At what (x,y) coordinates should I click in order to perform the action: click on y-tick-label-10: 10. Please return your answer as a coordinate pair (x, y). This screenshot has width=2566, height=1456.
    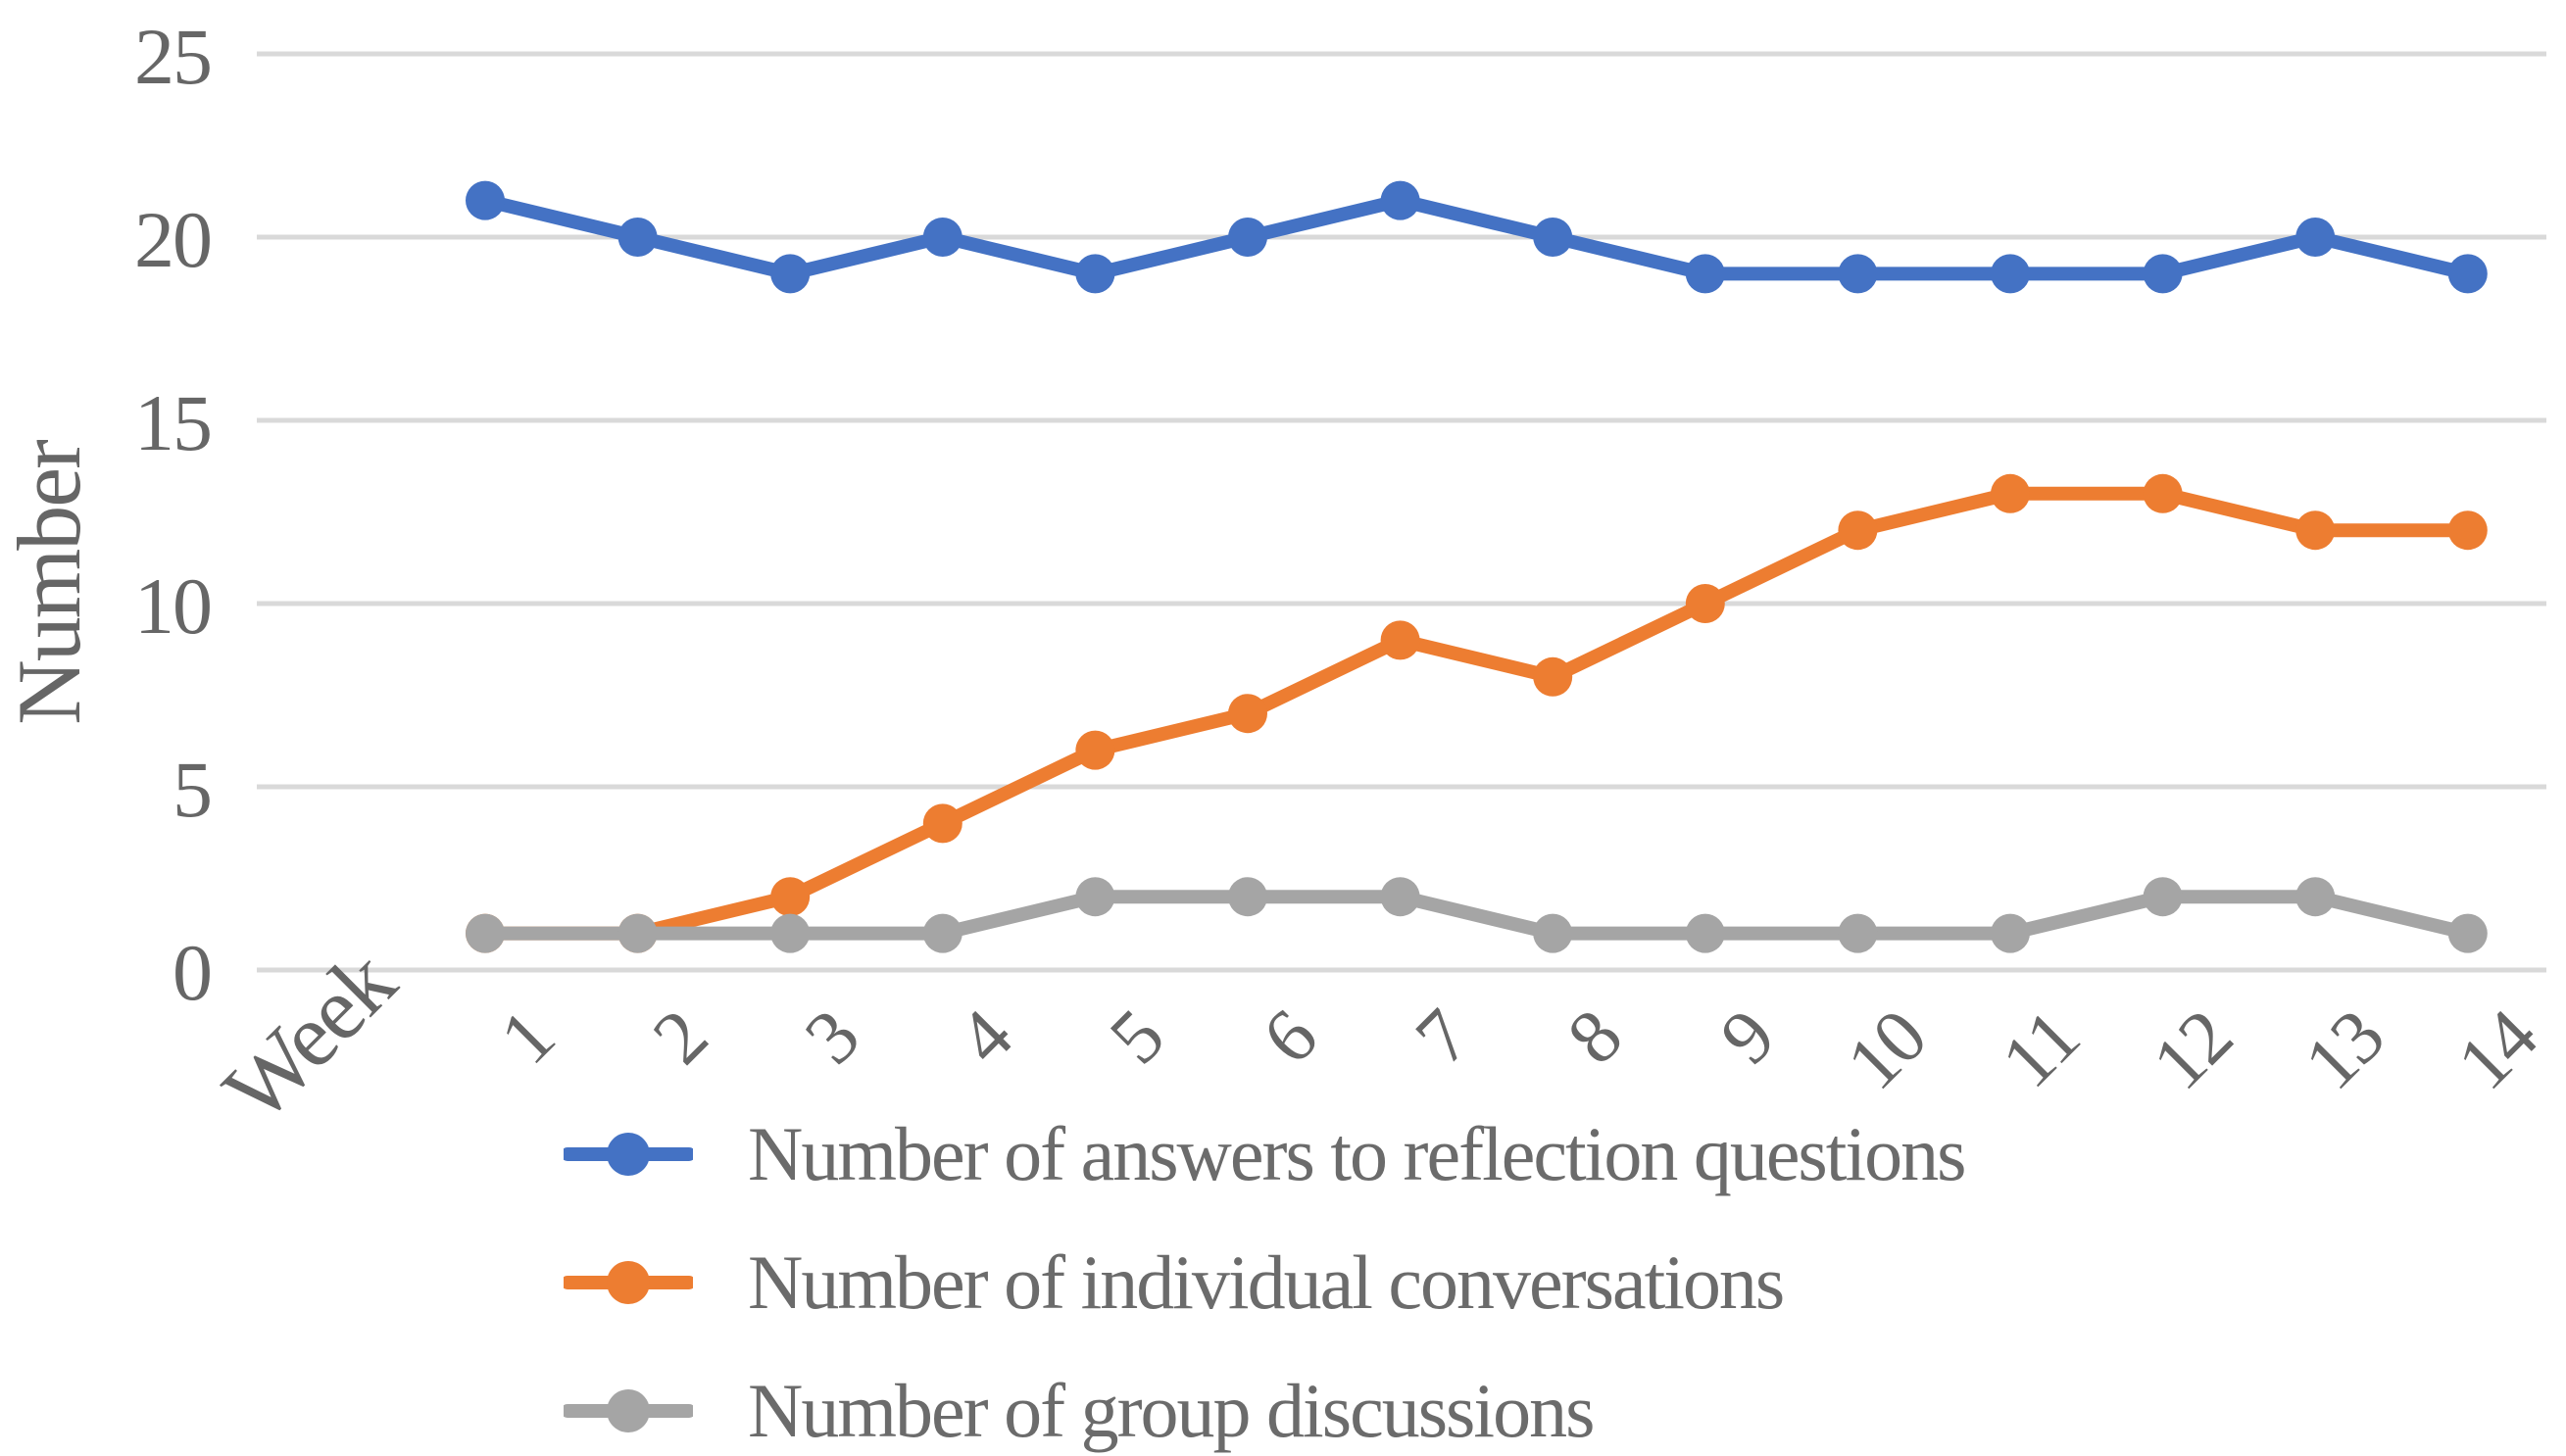
    Looking at the image, I should click on (173, 606).